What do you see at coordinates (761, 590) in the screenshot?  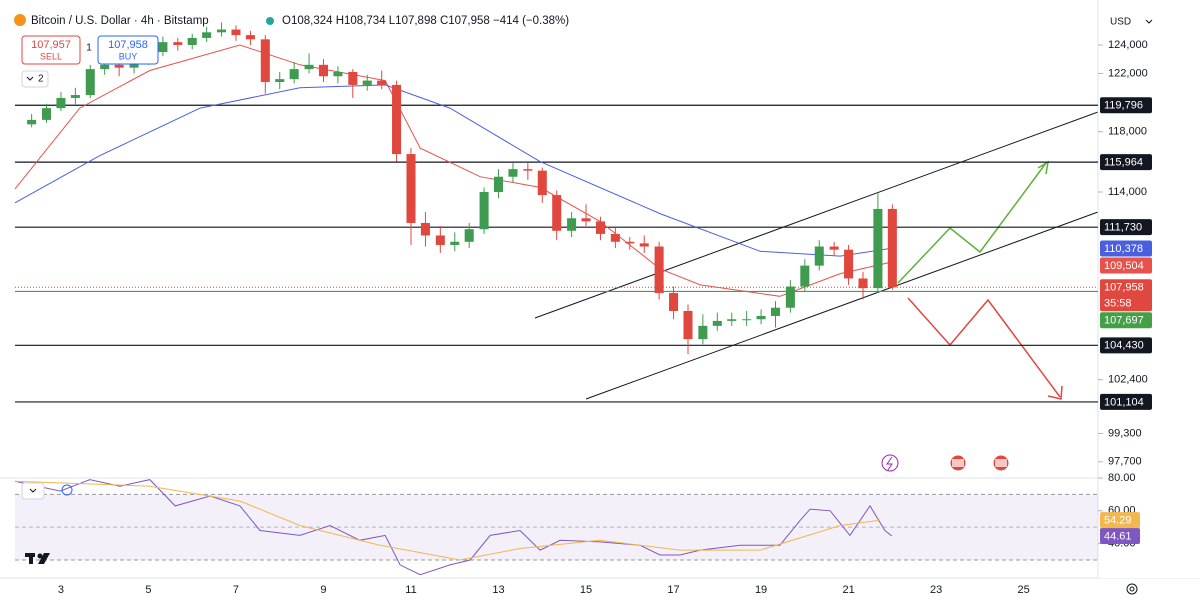 I see `x-tick-label: 19` at bounding box center [761, 590].